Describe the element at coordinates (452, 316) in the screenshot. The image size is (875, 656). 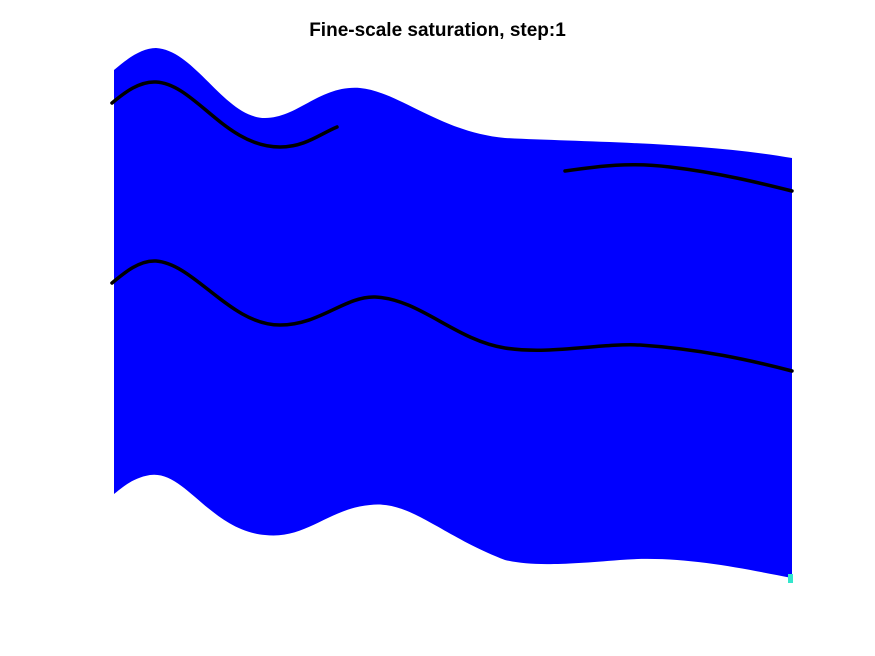
I see `middle-line` at that location.